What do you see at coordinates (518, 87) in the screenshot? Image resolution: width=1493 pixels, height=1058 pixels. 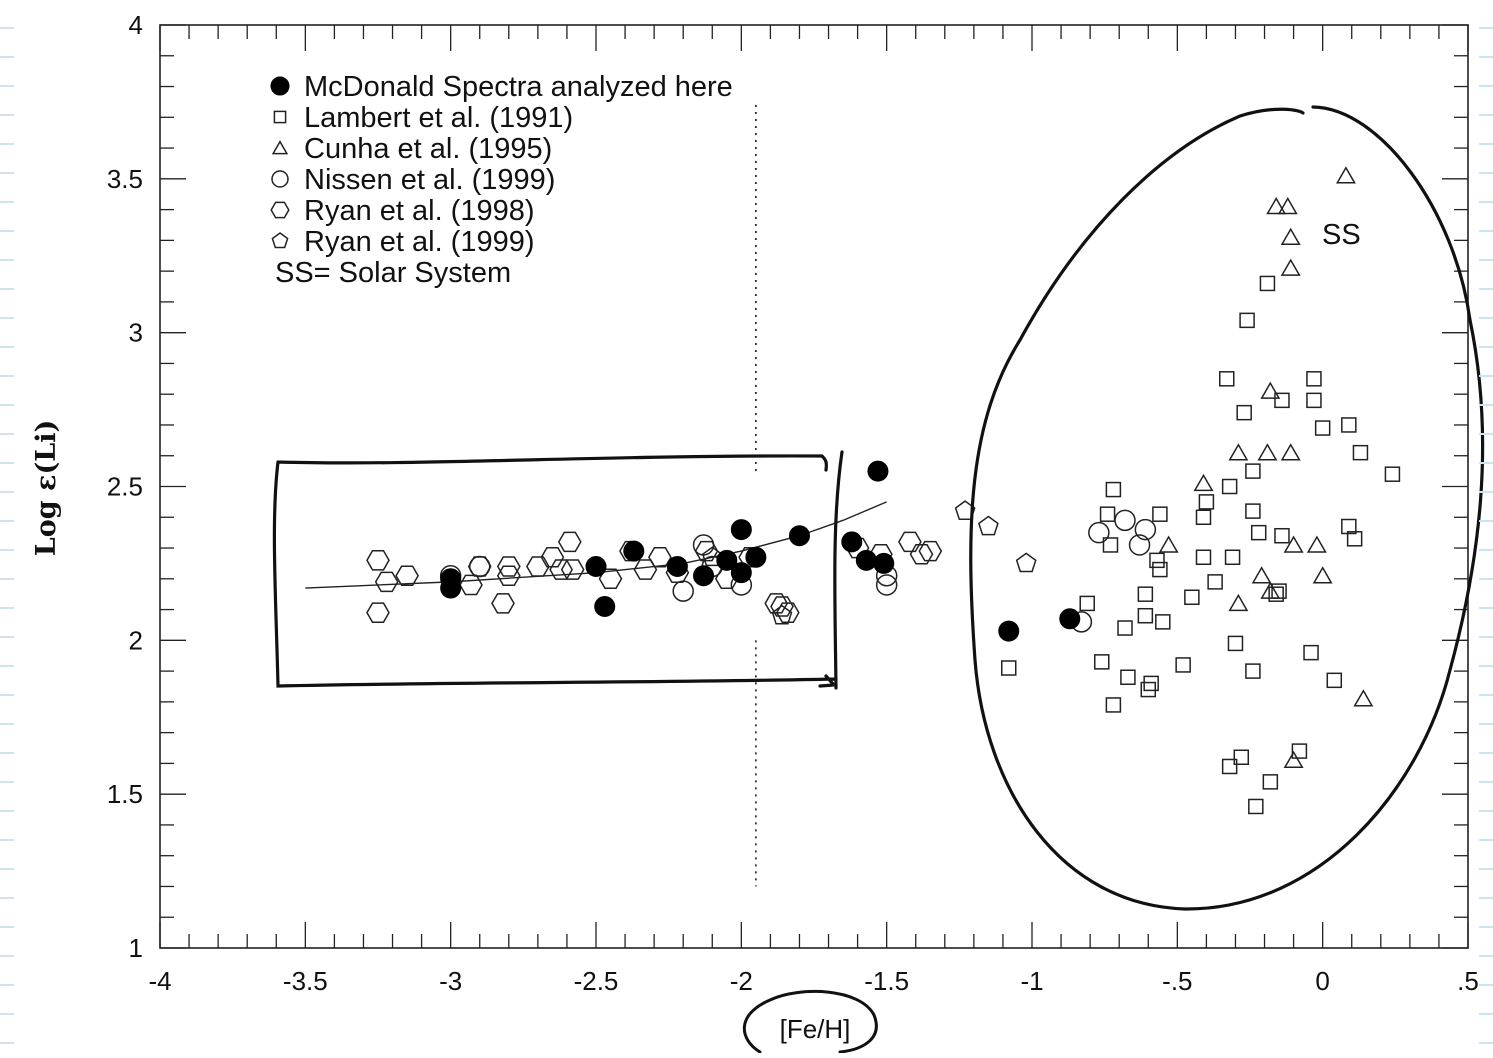 I see `legend-label-mcdonald: McDonald Spectra analyzed here` at bounding box center [518, 87].